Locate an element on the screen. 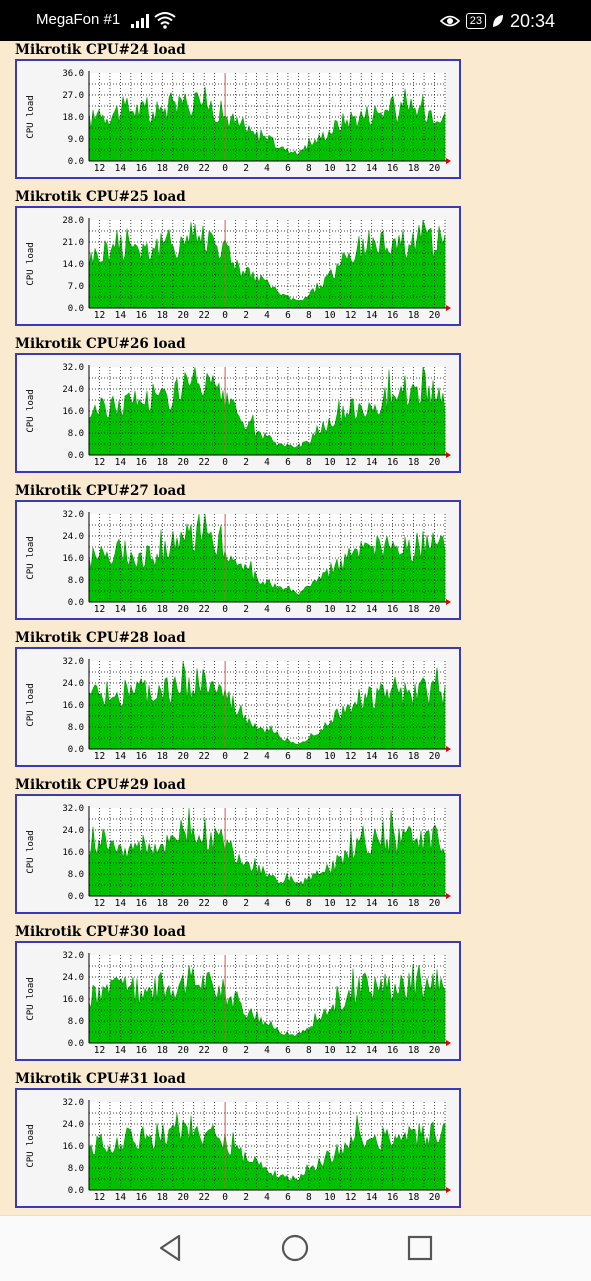  battery-icon: 23 is located at coordinates (475, 21).